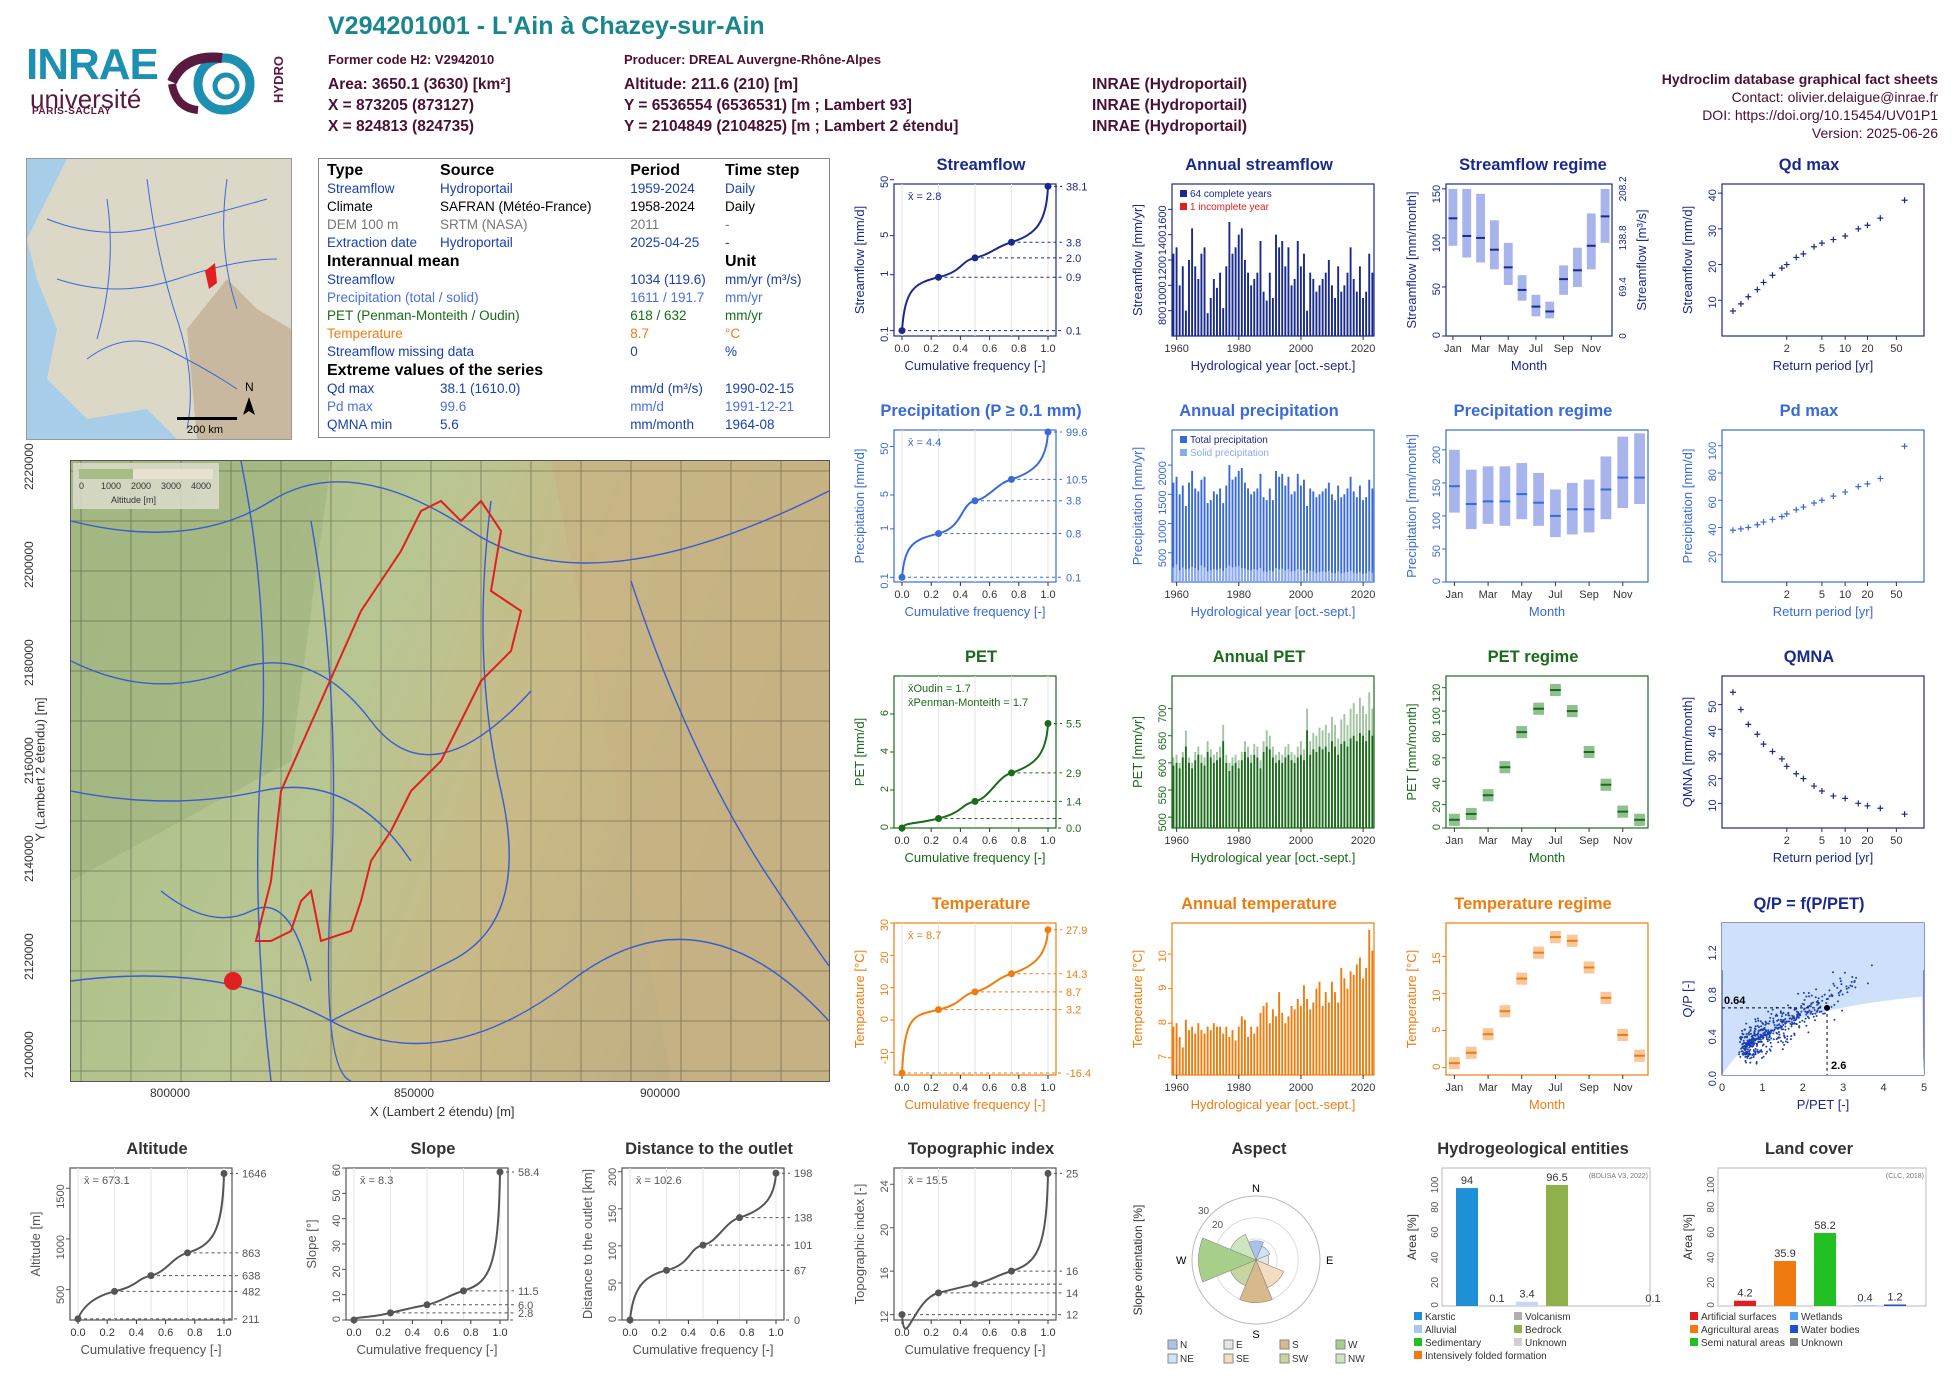  I want to click on x-axis-label: Hydrological year [oct.-sept.], so click(1273, 365).